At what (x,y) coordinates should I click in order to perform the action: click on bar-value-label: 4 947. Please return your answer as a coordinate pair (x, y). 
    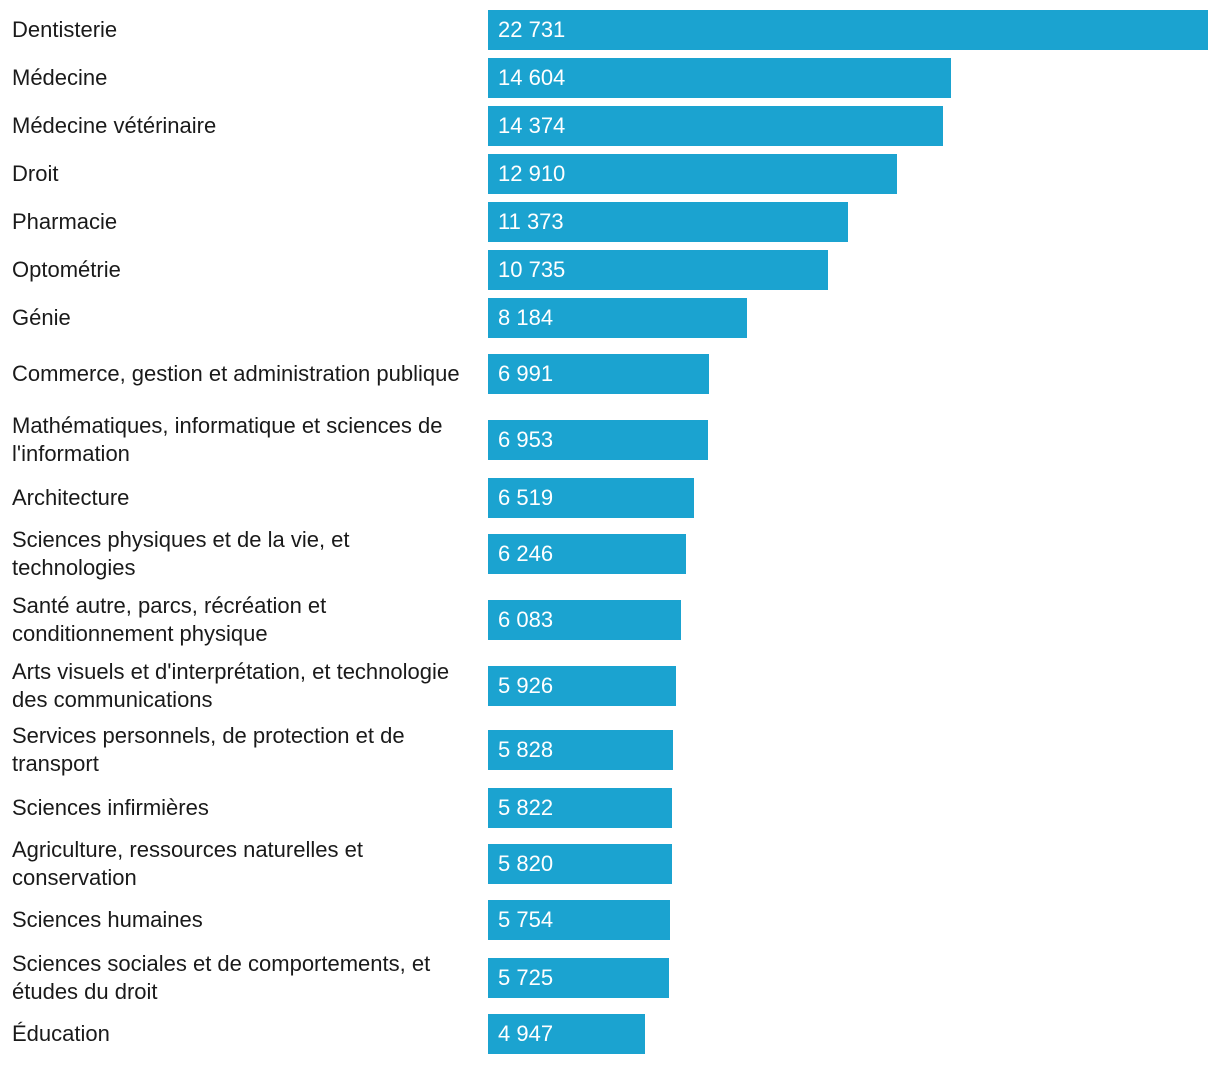
    Looking at the image, I should click on (526, 1033).